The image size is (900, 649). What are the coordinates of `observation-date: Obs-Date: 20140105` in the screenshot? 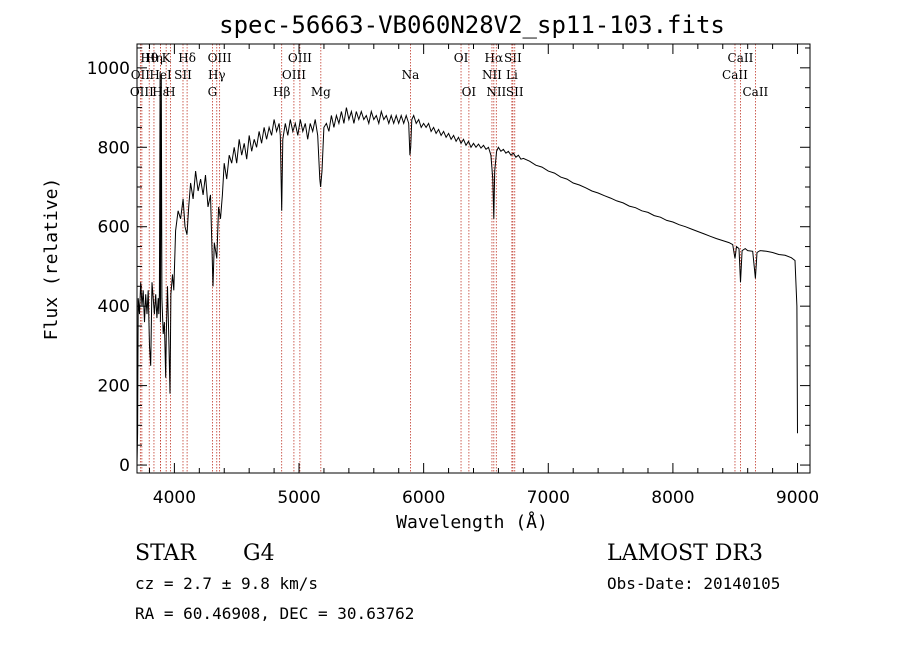 It's located at (693, 583).